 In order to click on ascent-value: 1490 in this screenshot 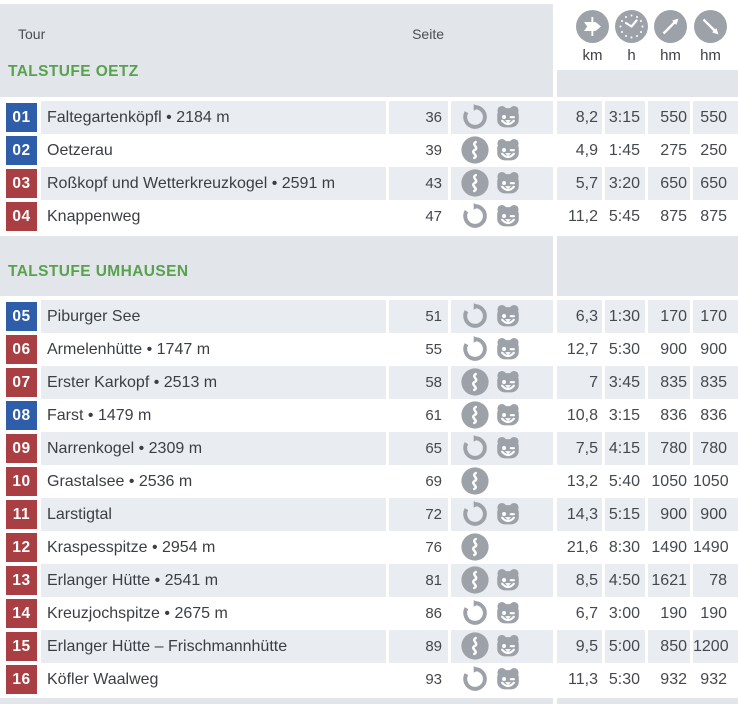, I will do `click(669, 547)`.